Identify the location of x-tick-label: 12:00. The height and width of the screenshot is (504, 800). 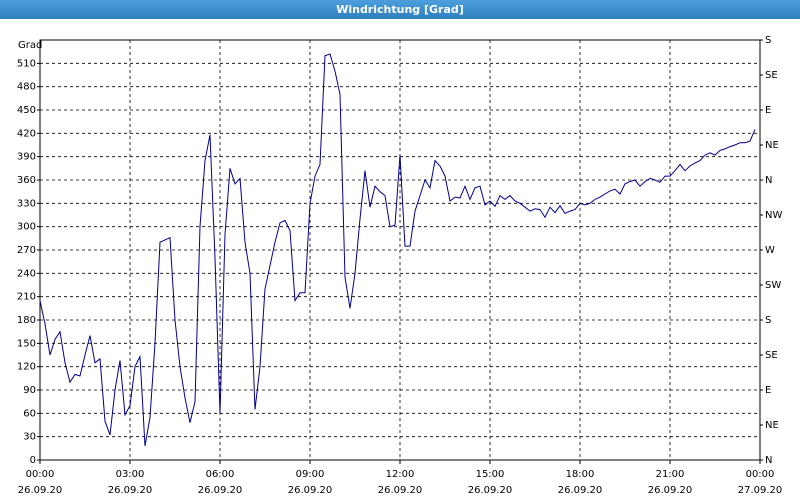
(400, 474).